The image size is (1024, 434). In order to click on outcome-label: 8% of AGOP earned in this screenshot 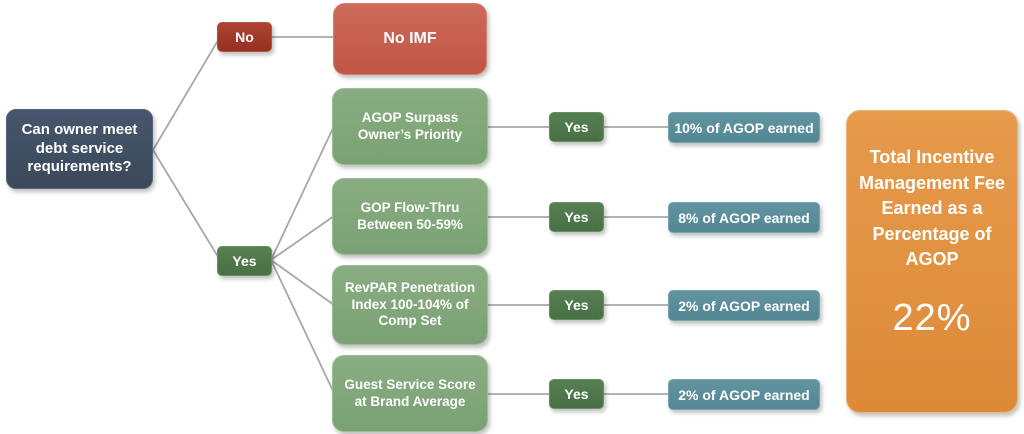, I will do `click(744, 217)`.